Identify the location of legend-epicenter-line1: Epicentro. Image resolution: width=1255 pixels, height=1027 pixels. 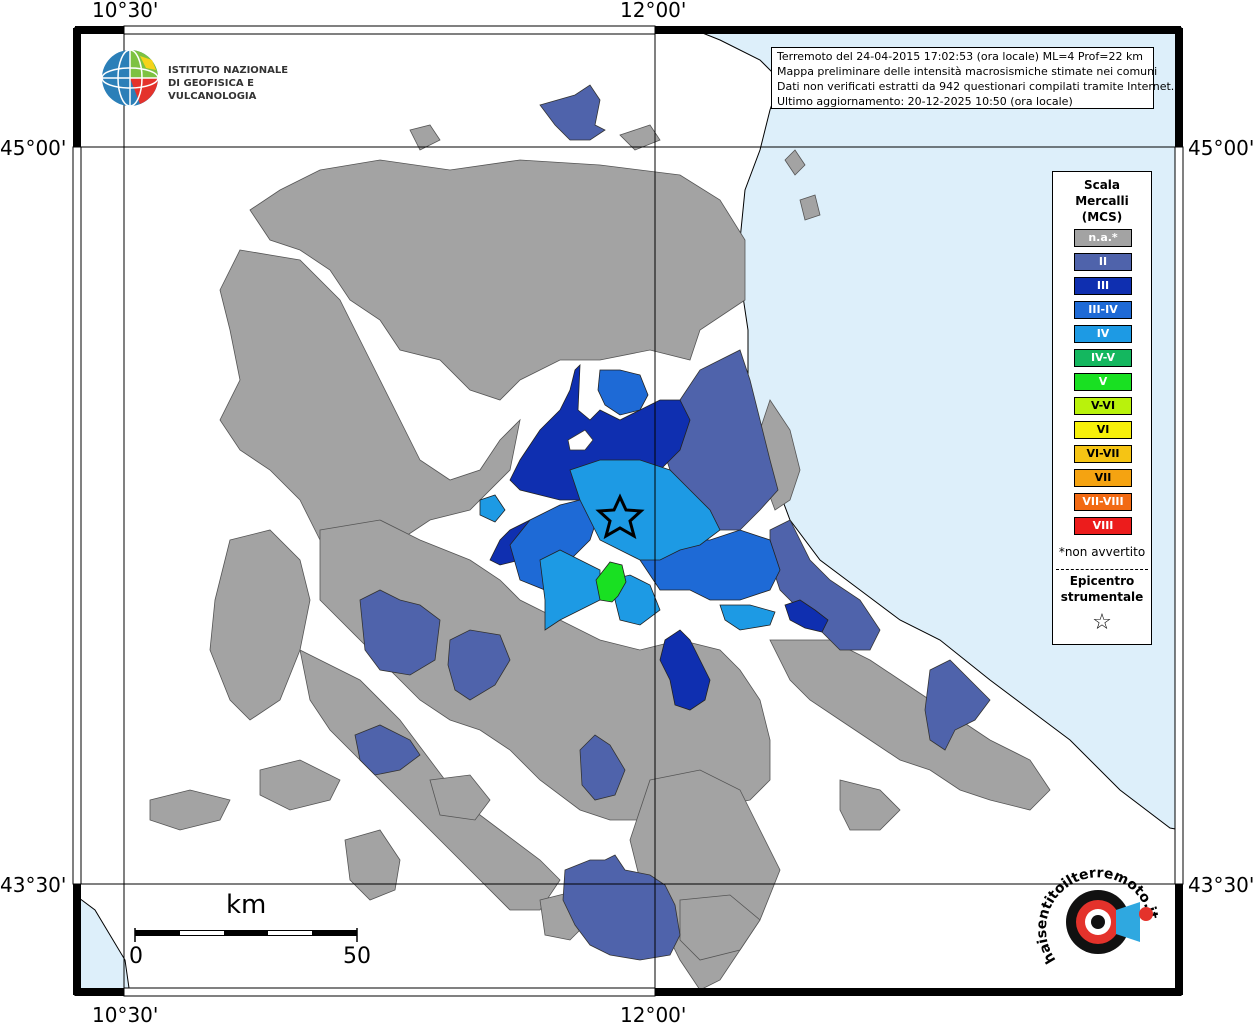
(1102, 581).